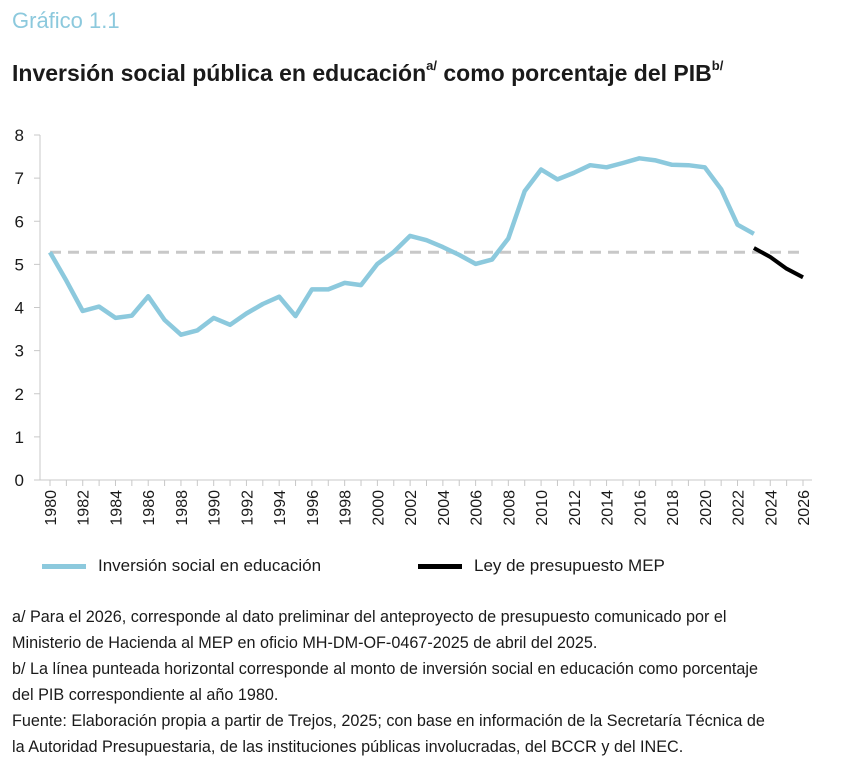 This screenshot has height=773, width=851. I want to click on legend-item-education: Inversión social en educación, so click(181, 566).